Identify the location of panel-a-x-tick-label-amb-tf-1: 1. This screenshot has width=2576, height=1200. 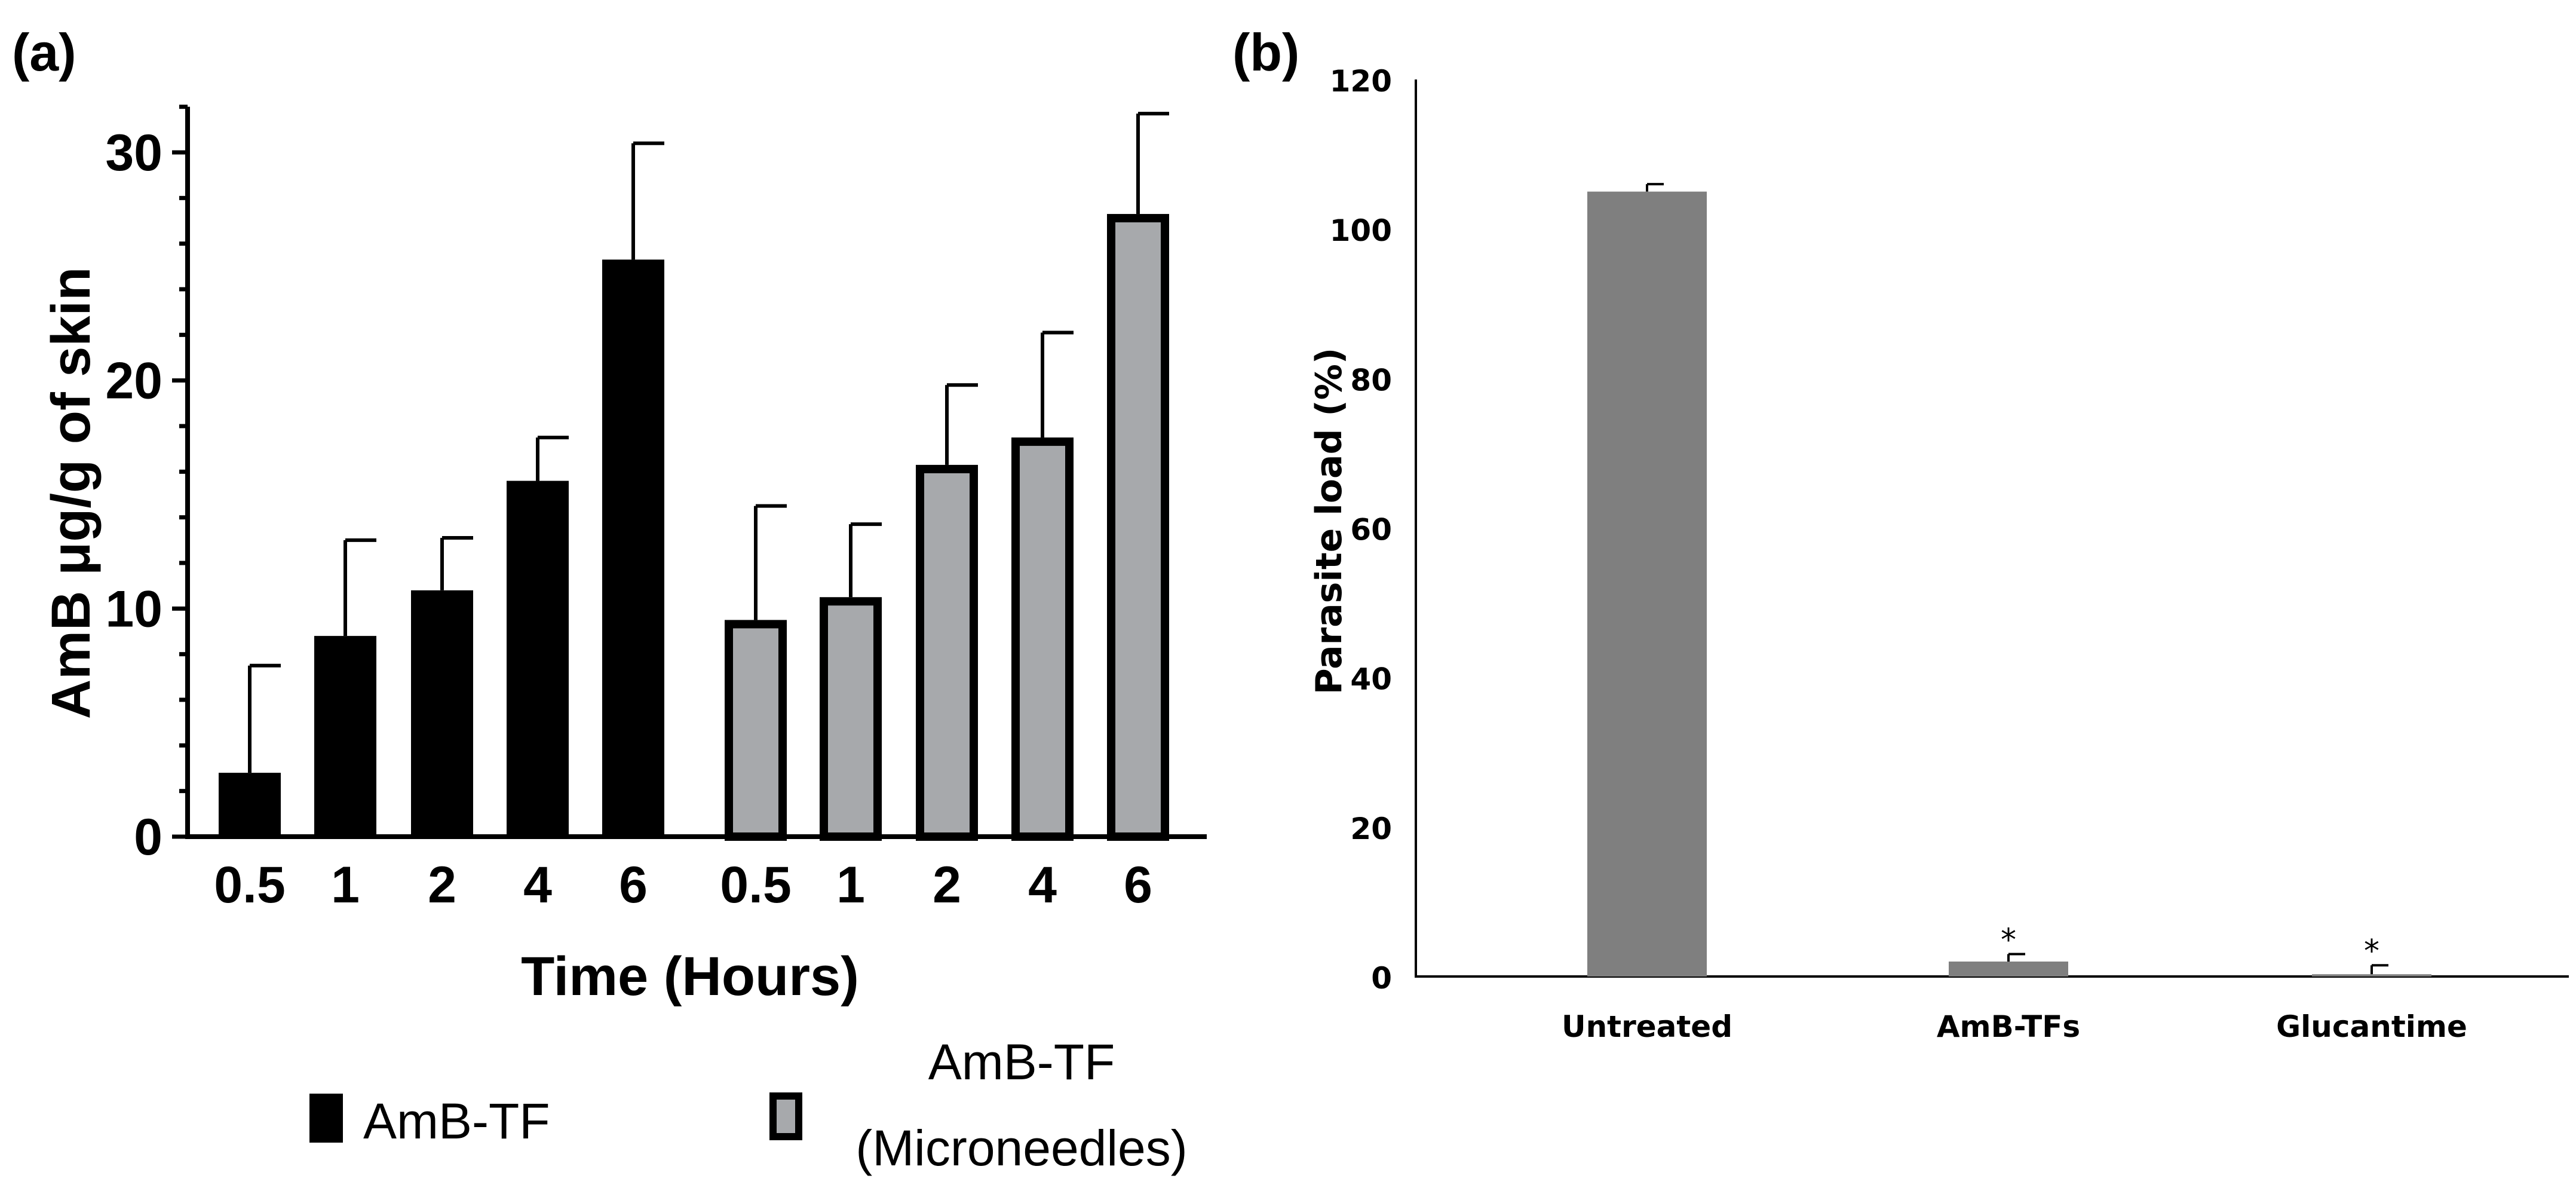
(345, 885).